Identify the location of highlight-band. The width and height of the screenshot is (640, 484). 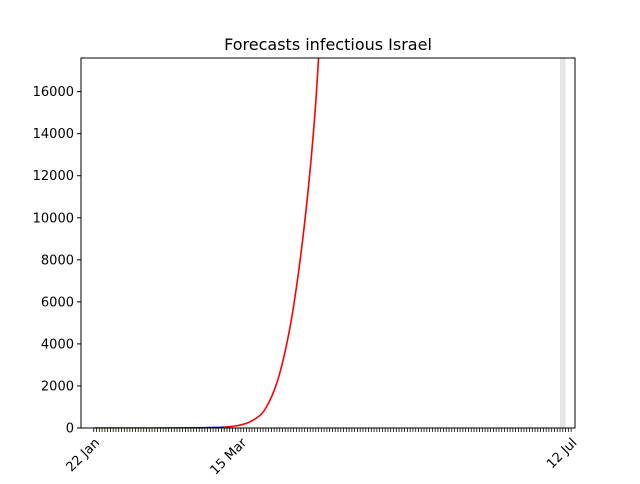
(563, 243).